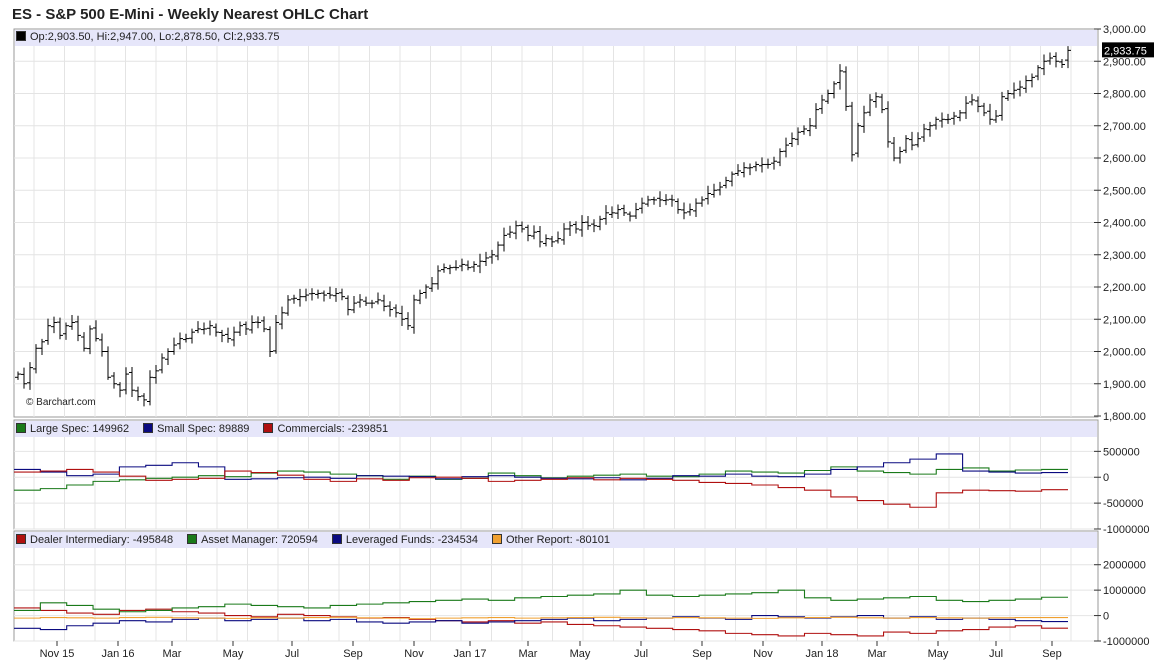 The width and height of the screenshot is (1164, 669). Describe the element at coordinates (1124, 353) in the screenshot. I see `y-tick-label: 2,000.00` at that location.